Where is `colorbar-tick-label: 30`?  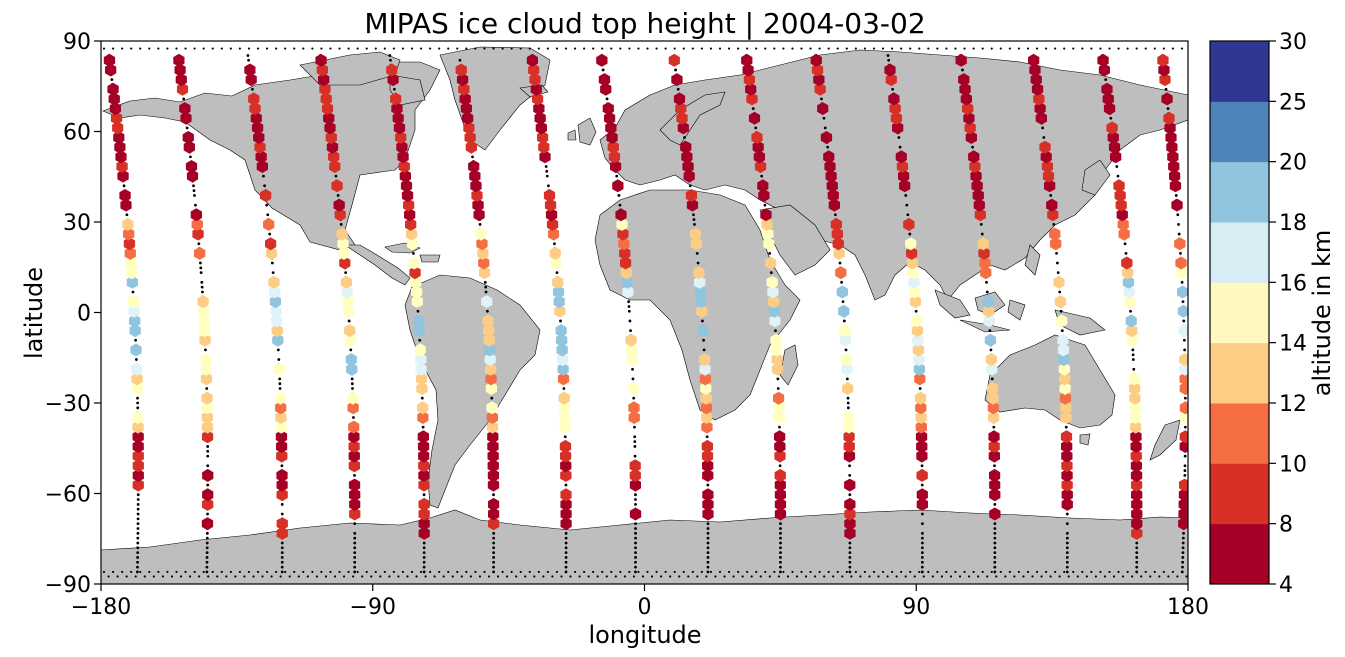
colorbar-tick-label: 30 is located at coordinates (1293, 42).